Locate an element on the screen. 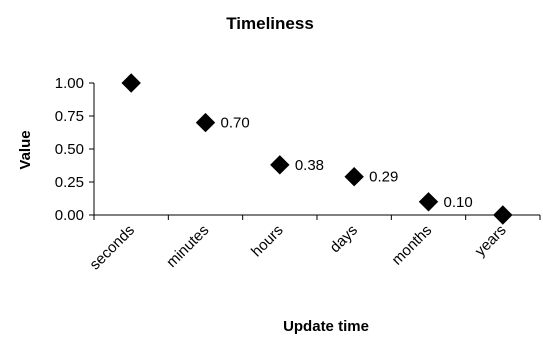 Image resolution: width=543 pixels, height=341 pixels. x-tick-label: months is located at coordinates (412, 245).